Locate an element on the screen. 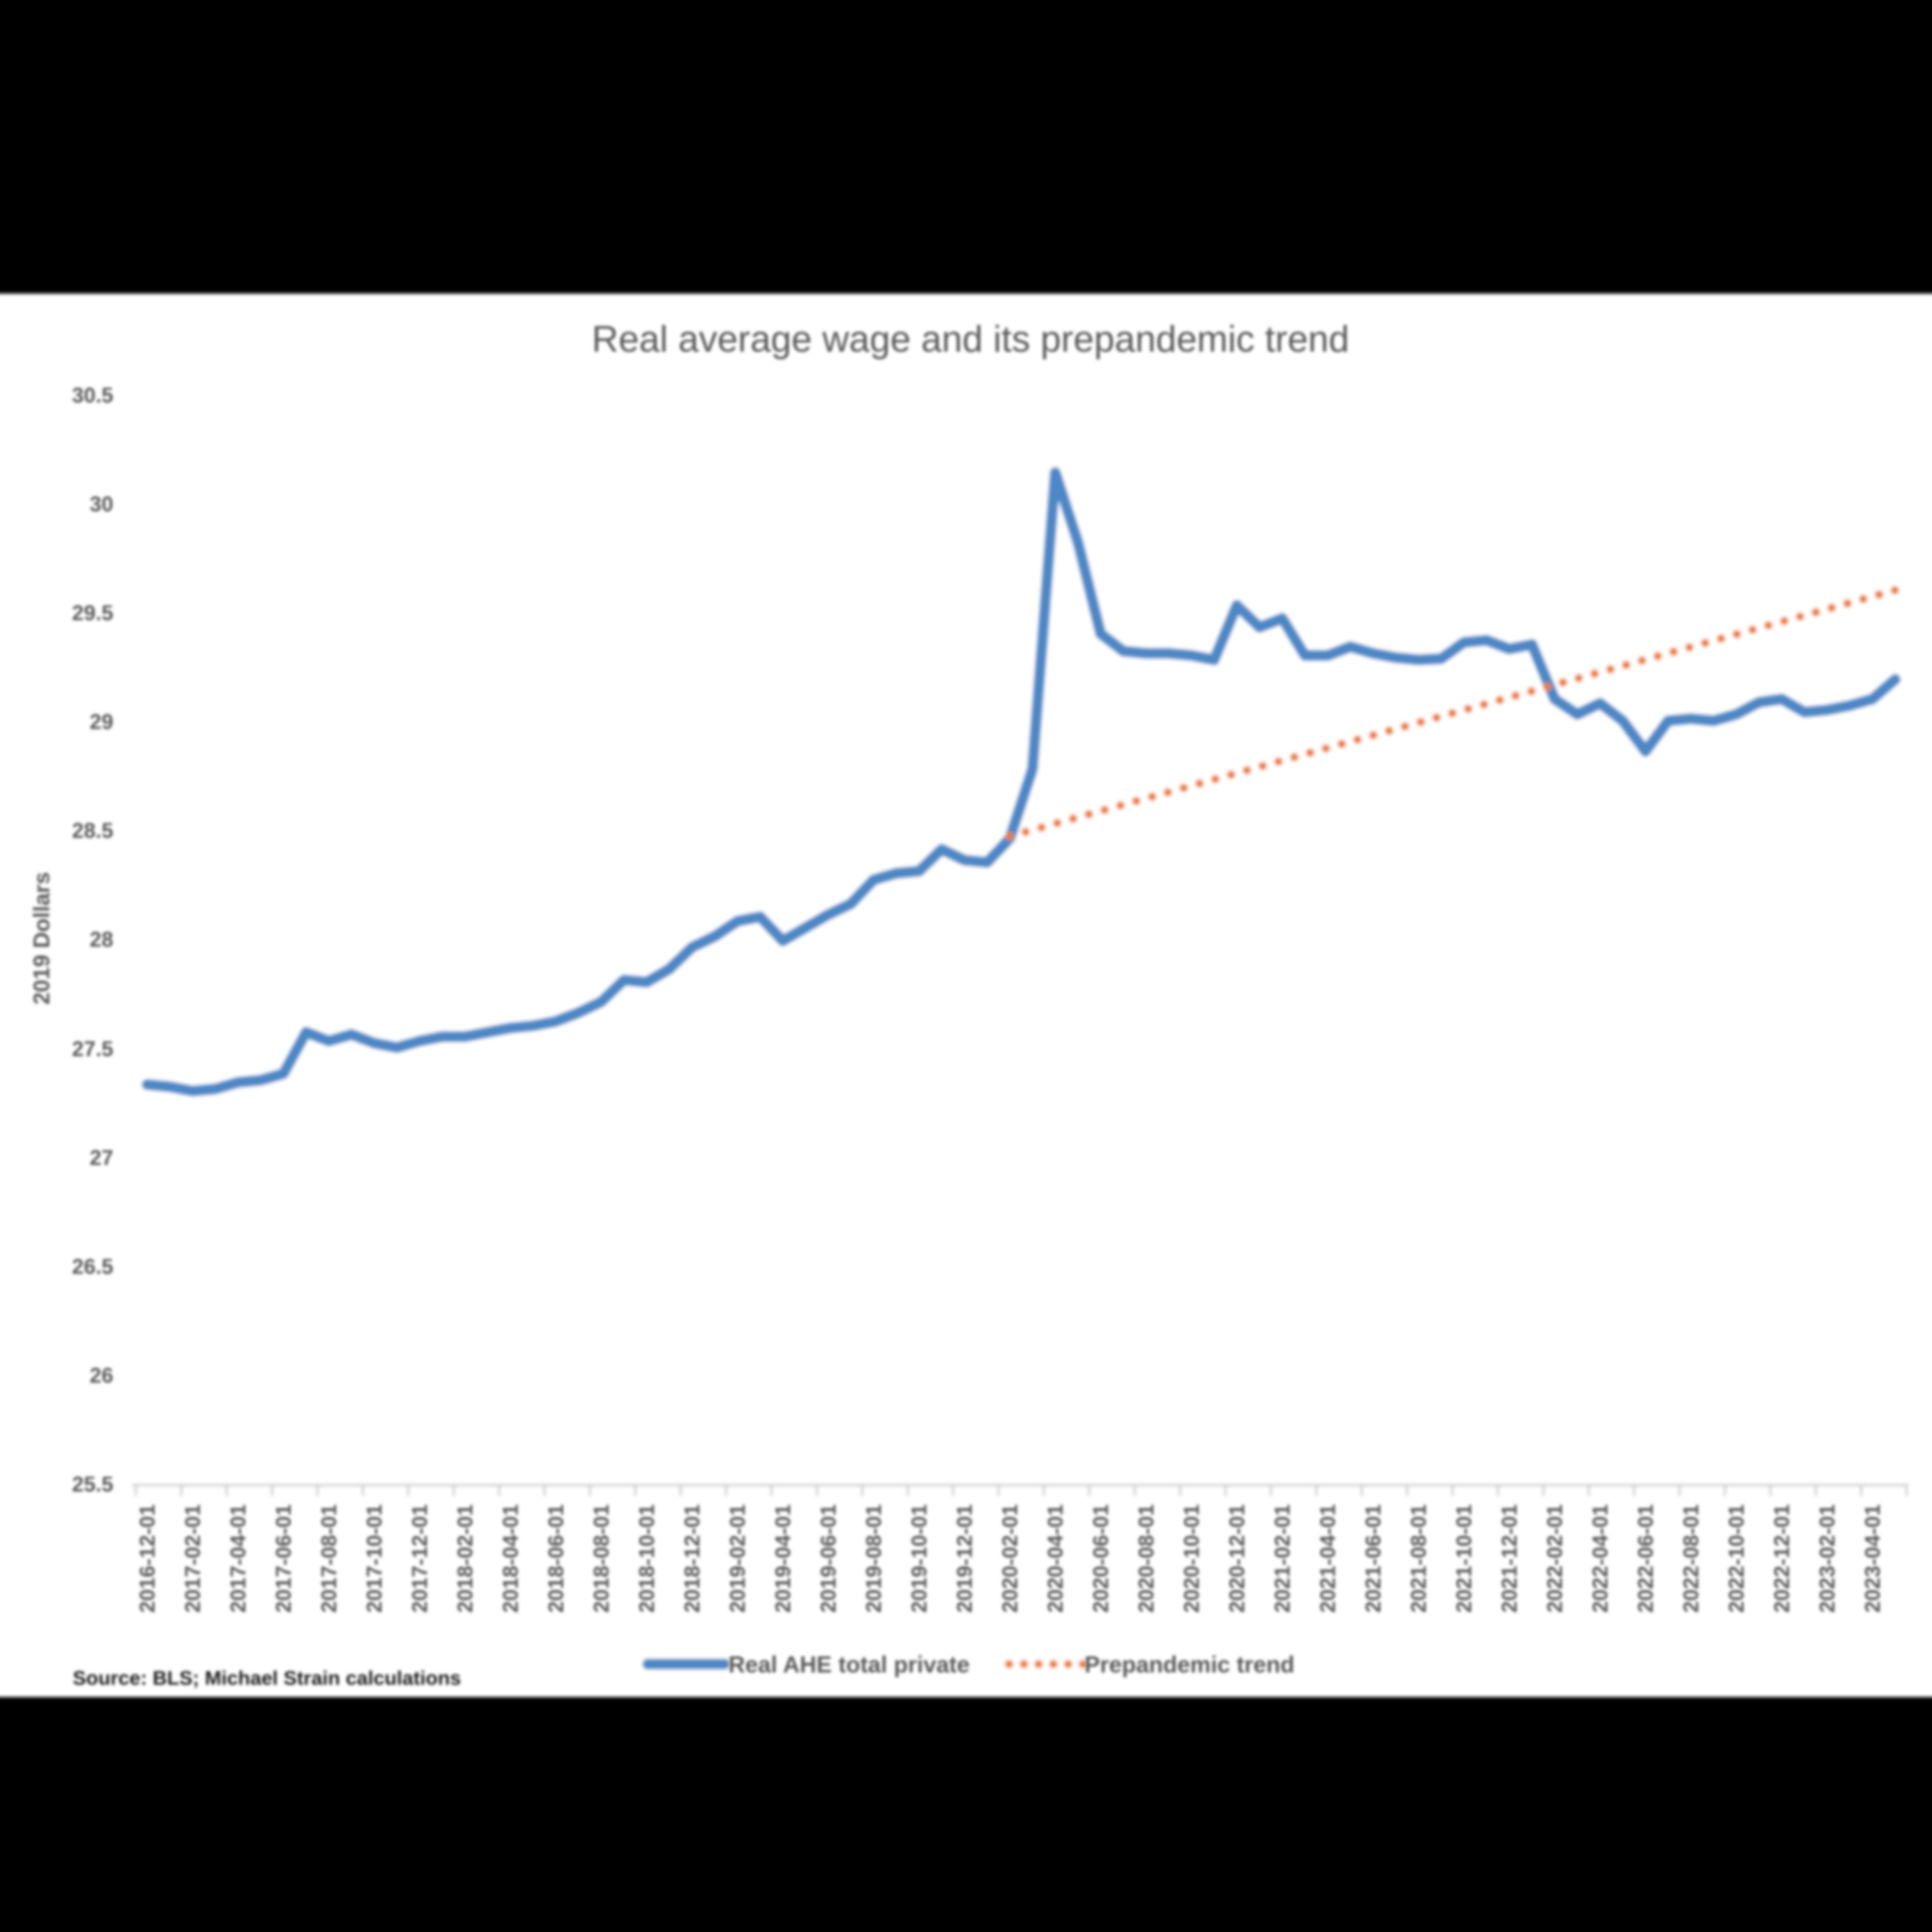 The height and width of the screenshot is (1932, 1932). svg-text: 2022-10-01 is located at coordinates (1737, 1558).